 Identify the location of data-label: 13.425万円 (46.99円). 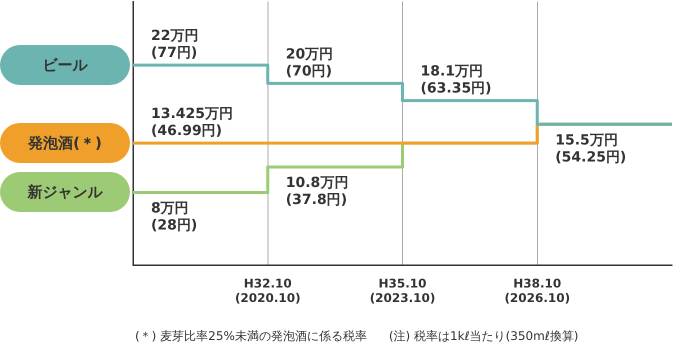
(192, 123).